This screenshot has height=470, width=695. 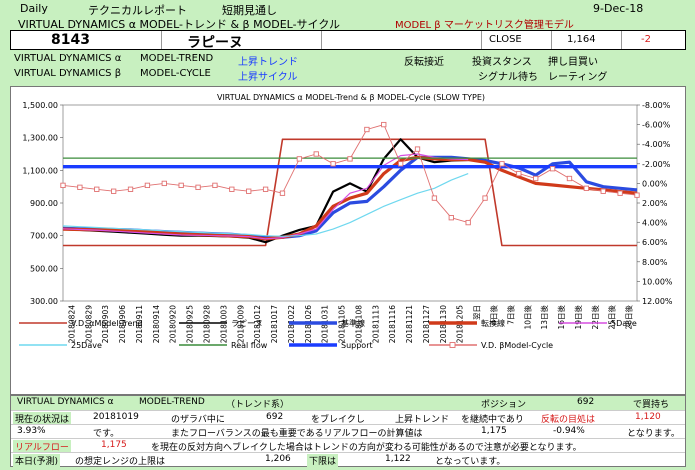 I want to click on x-tick-label: 16日後, so click(x=561, y=317).